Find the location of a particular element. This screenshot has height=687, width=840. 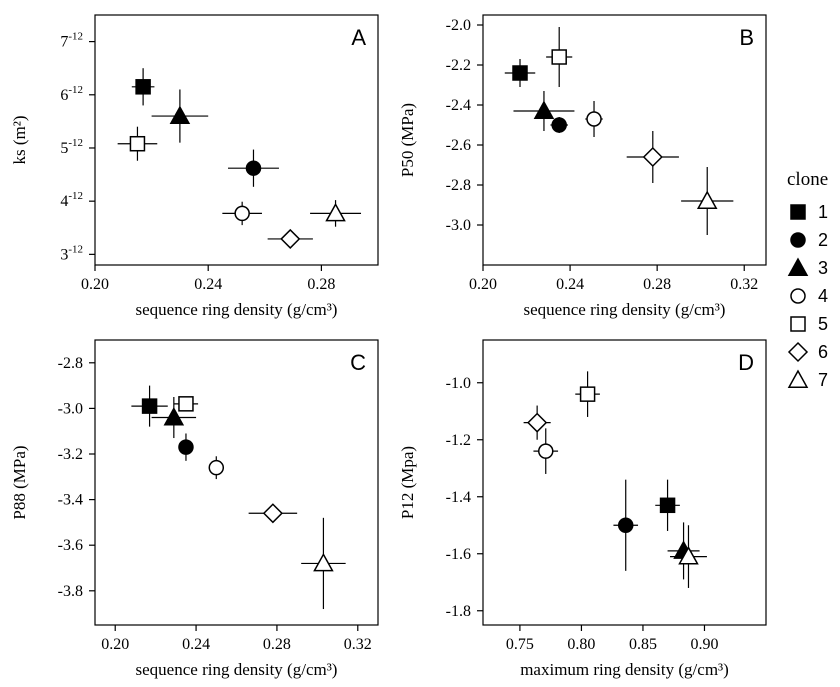

panel-label: C is located at coordinates (358, 362).